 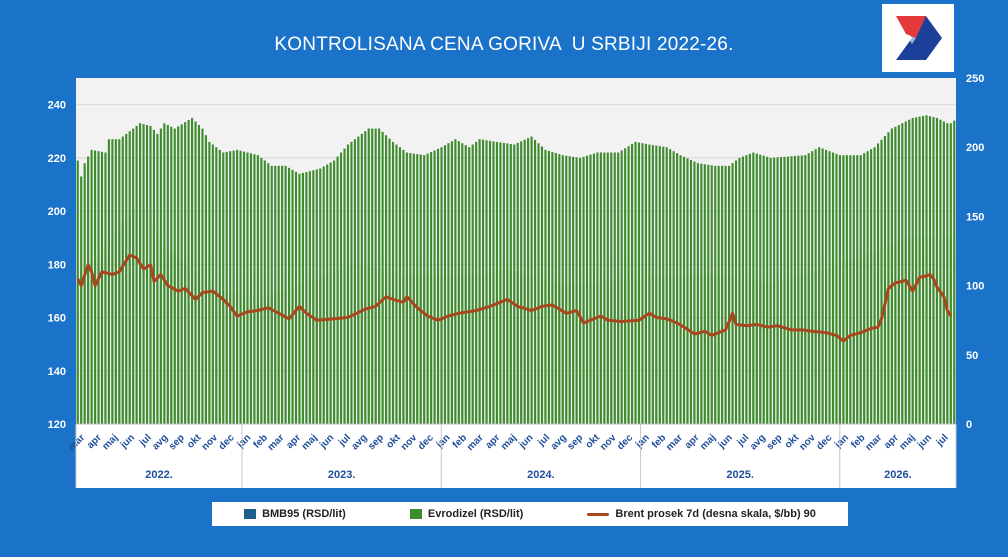 What do you see at coordinates (57, 159) in the screenshot?
I see `y-left-tick-label: 220` at bounding box center [57, 159].